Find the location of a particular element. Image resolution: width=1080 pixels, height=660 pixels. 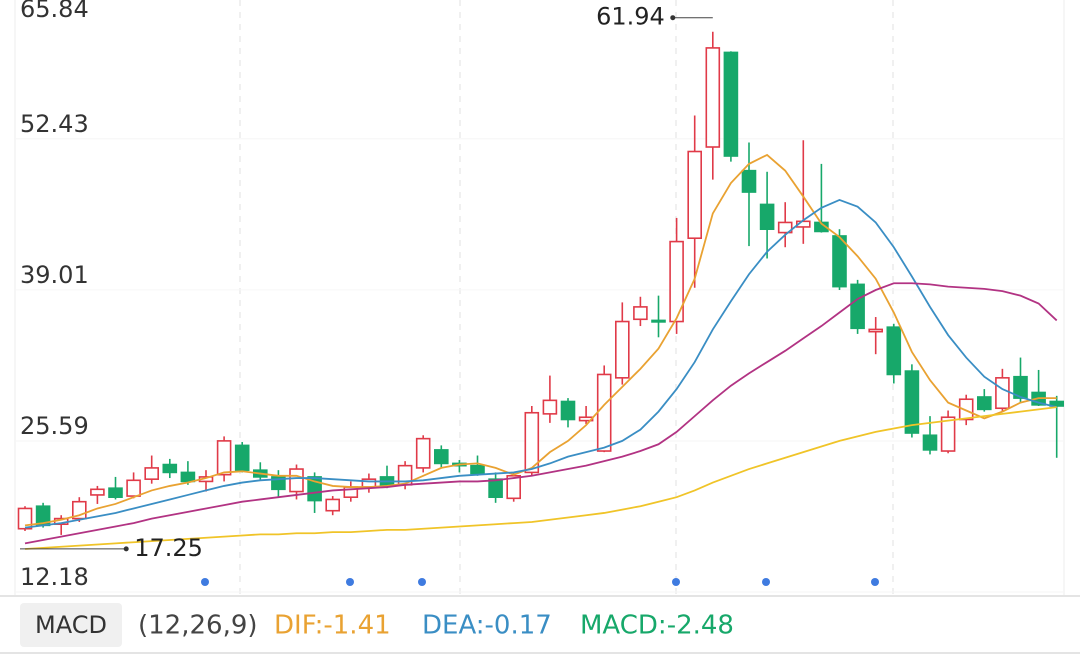

macd-value: MACD:-2.48 is located at coordinates (657, 626).